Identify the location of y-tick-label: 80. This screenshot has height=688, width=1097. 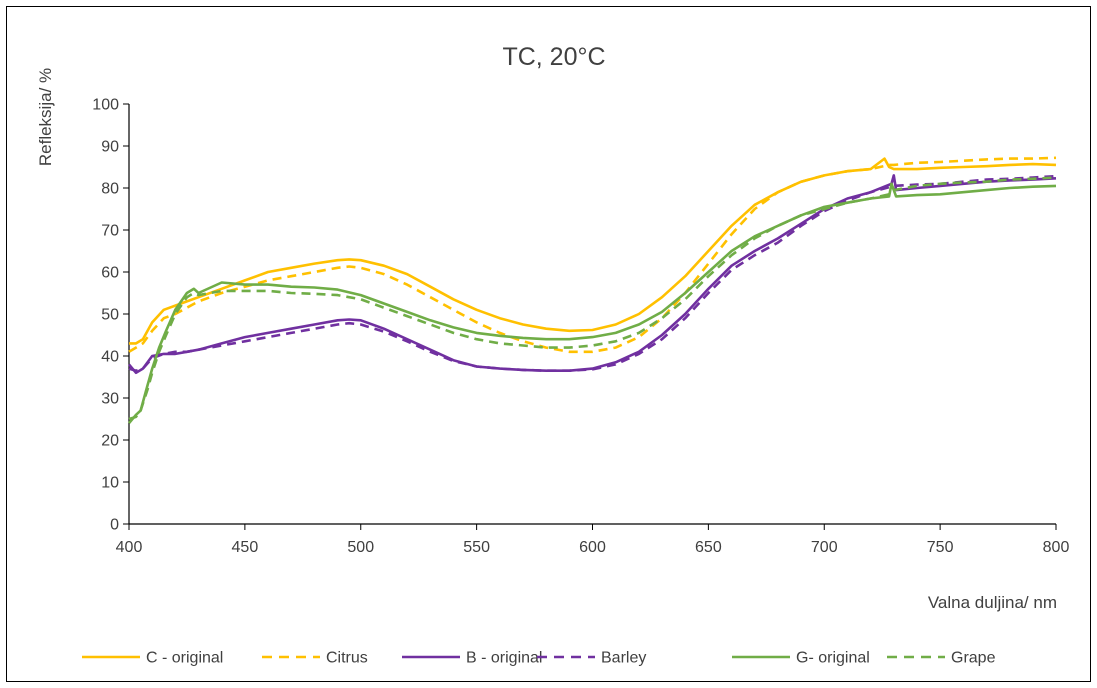
(110, 189).